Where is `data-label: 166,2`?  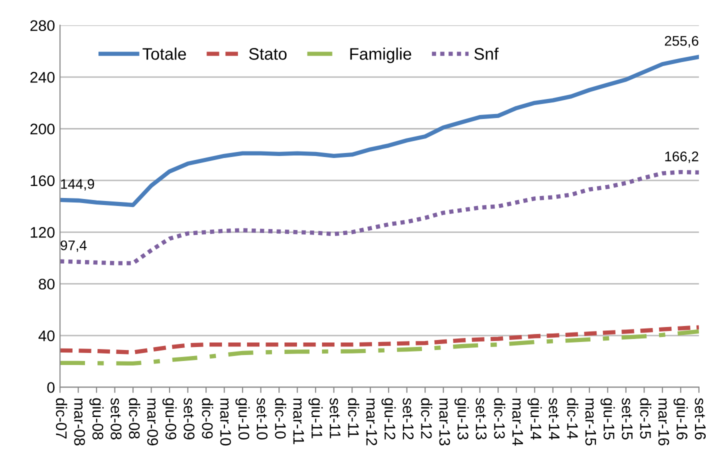
data-label: 166,2 is located at coordinates (681, 157).